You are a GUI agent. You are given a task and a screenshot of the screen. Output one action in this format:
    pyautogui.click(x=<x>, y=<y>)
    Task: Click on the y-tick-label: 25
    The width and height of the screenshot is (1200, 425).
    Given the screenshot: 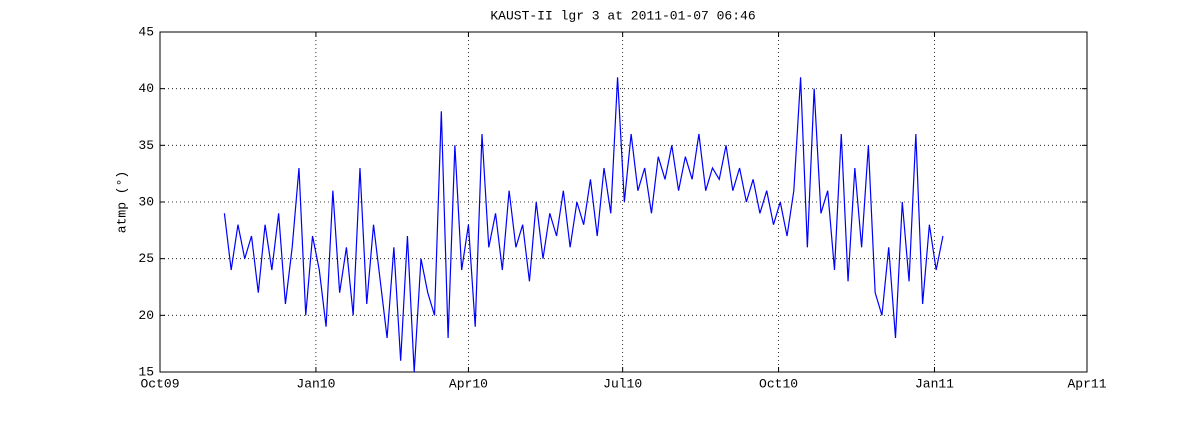 What is the action you would take?
    pyautogui.click(x=146, y=258)
    